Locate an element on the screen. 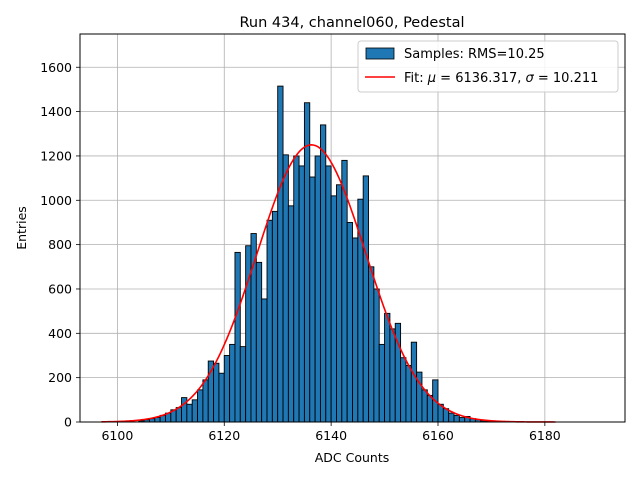 The width and height of the screenshot is (640, 480). legend-histogram-swatch is located at coordinates (380, 53).